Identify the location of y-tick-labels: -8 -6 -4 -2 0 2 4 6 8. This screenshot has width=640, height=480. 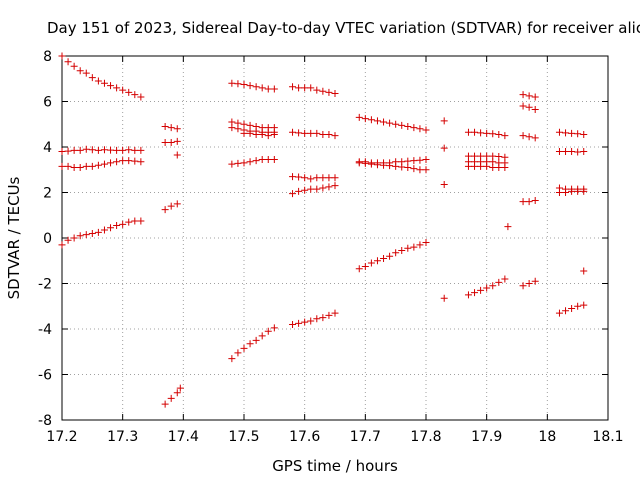
(45, 239).